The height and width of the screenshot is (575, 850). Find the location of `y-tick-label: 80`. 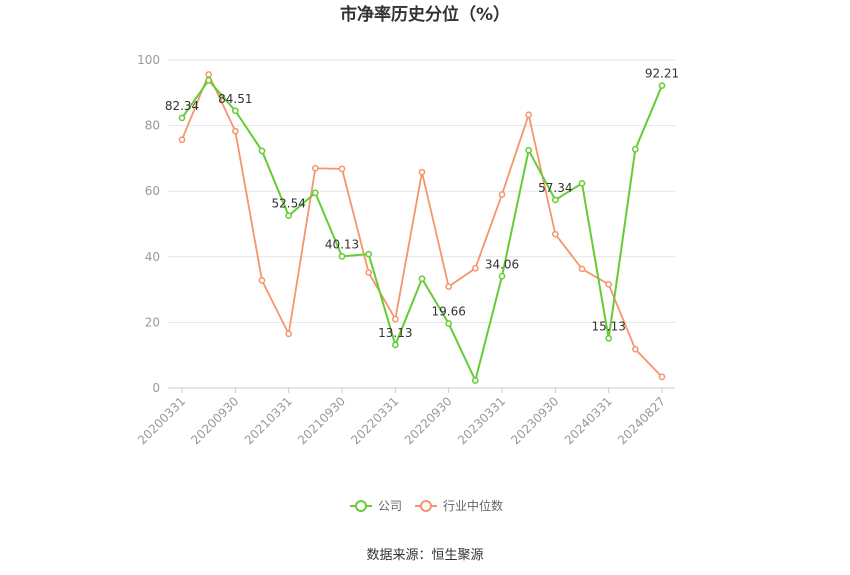

y-tick-label: 80 is located at coordinates (152, 126).